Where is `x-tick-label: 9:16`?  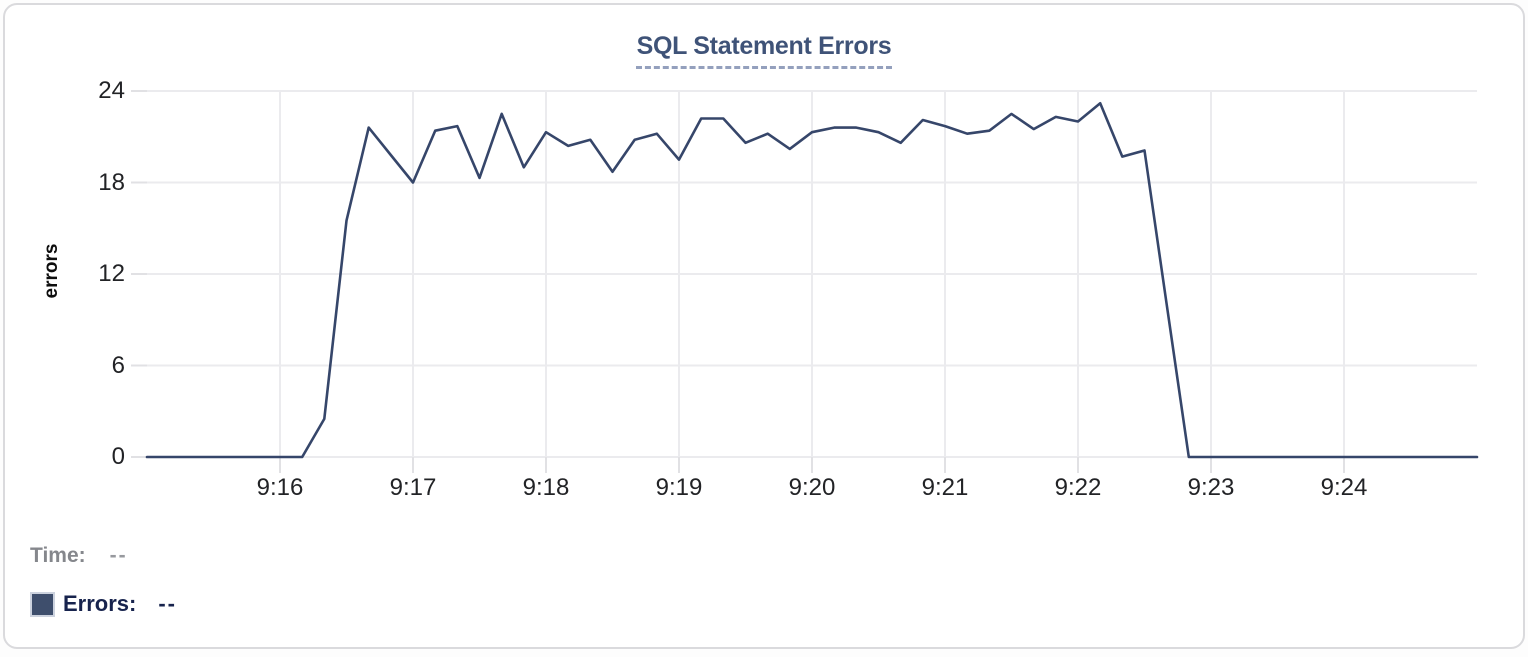 x-tick-label: 9:16 is located at coordinates (280, 487).